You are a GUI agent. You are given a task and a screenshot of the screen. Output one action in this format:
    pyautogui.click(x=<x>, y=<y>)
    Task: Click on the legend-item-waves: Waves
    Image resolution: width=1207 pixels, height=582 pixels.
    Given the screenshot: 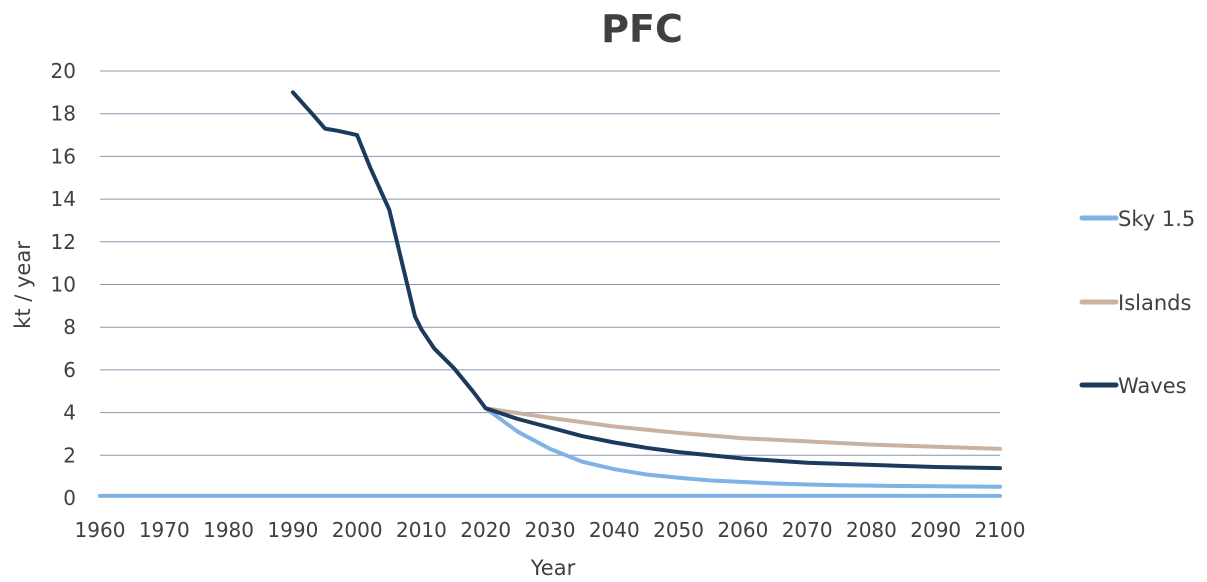 What is the action you would take?
    pyautogui.click(x=1133, y=386)
    